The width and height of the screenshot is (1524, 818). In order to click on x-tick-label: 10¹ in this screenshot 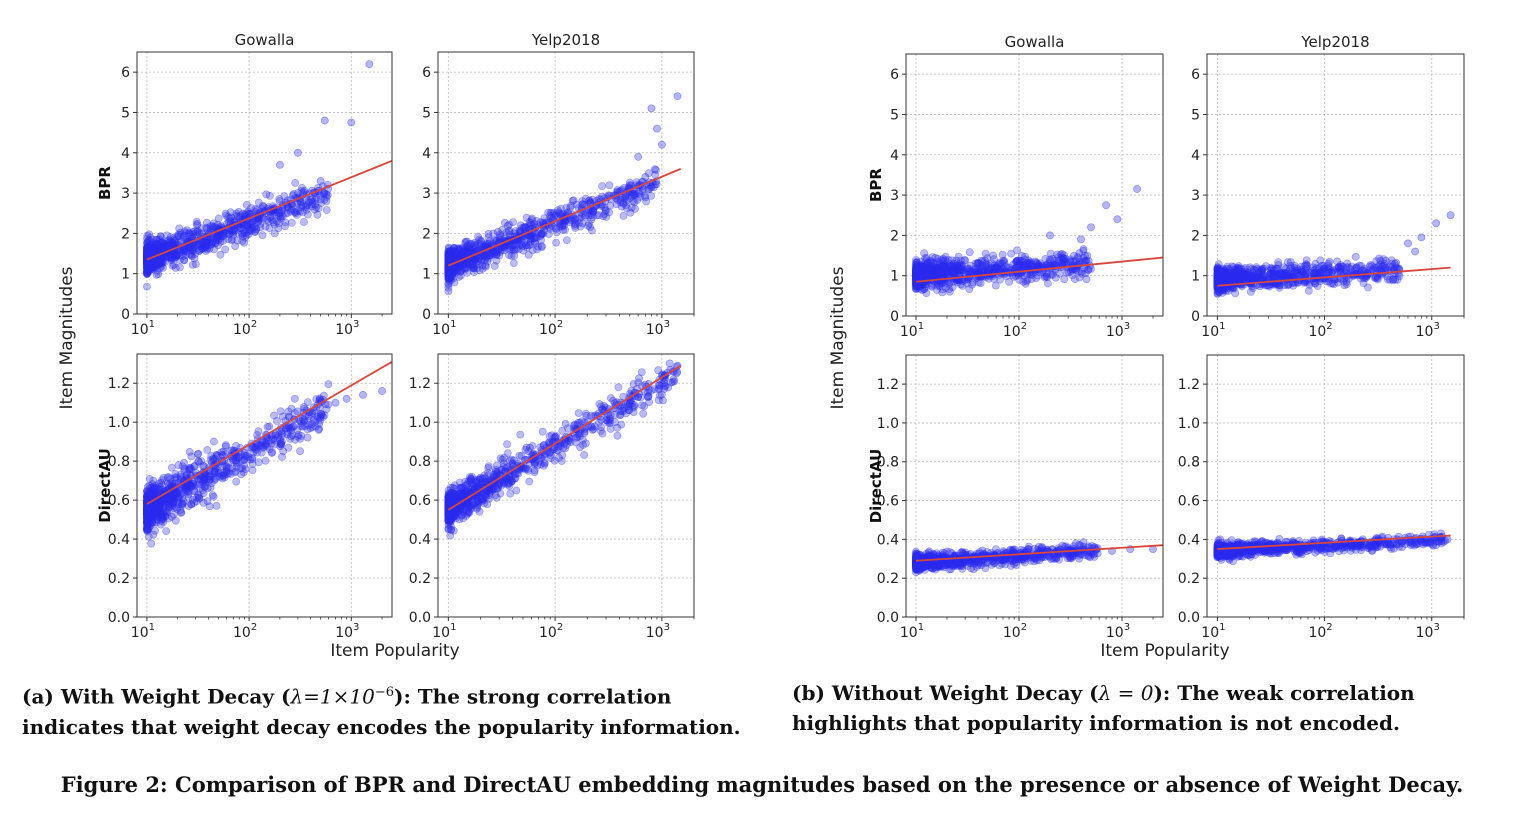, I will do `click(444, 631)`.